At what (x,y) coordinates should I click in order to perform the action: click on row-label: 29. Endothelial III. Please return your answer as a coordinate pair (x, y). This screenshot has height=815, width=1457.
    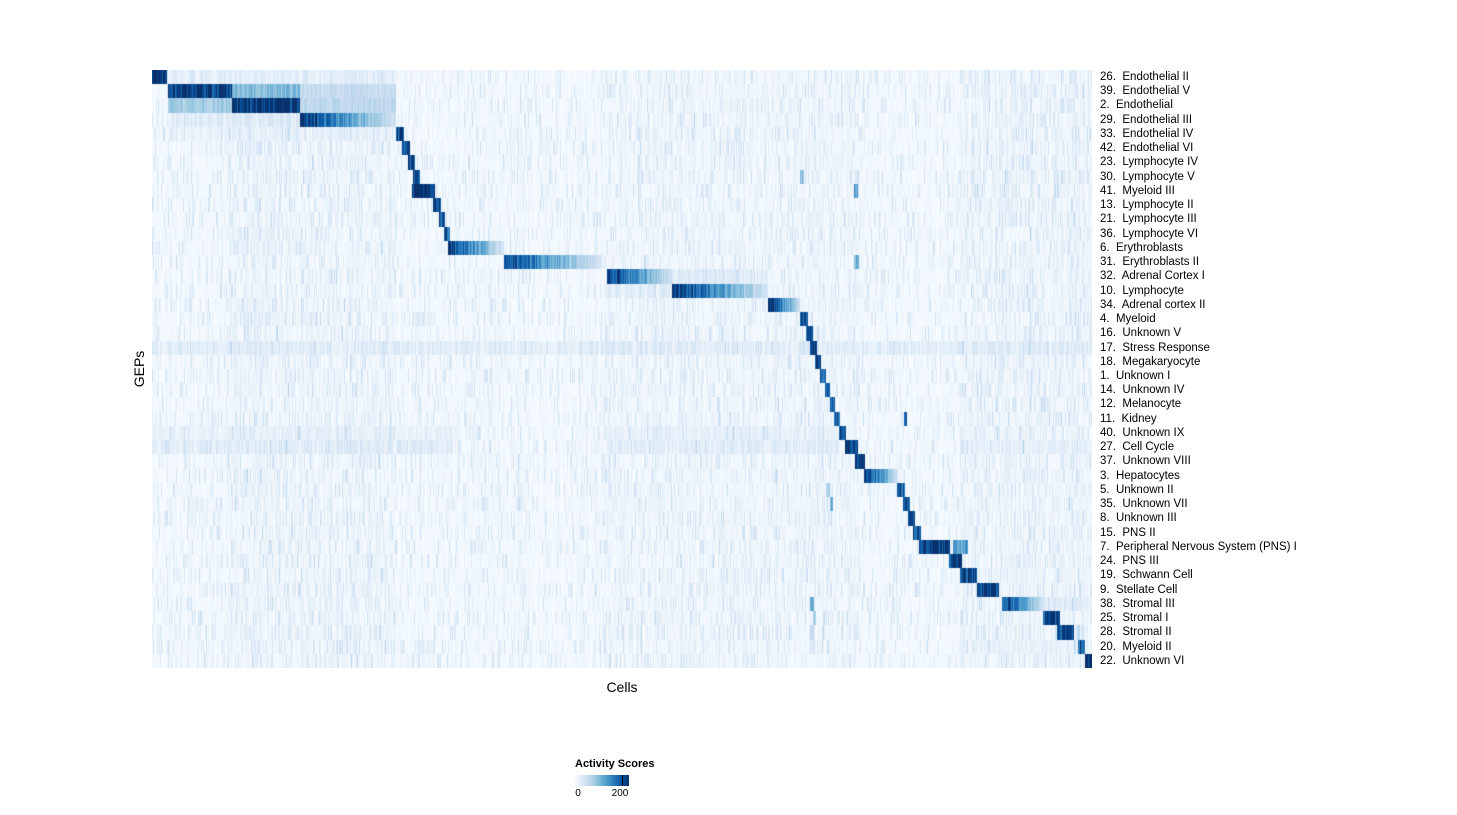
    Looking at the image, I should click on (1146, 119).